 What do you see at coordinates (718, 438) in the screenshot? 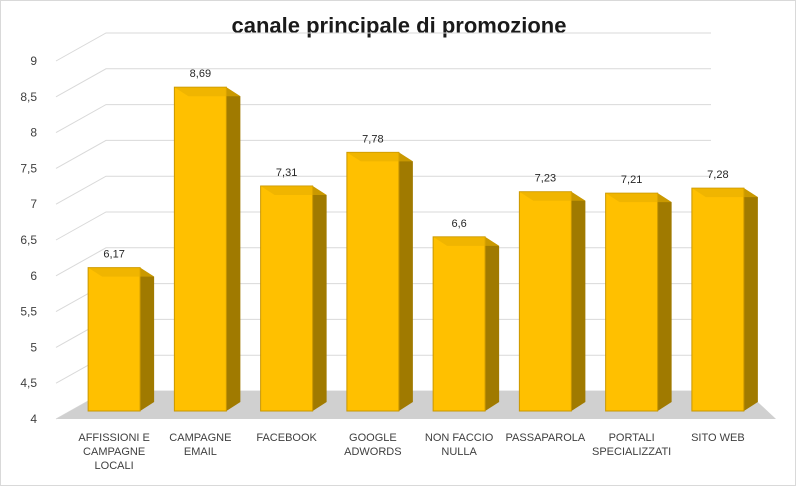
I see `x-category-label: SITO WEB` at bounding box center [718, 438].